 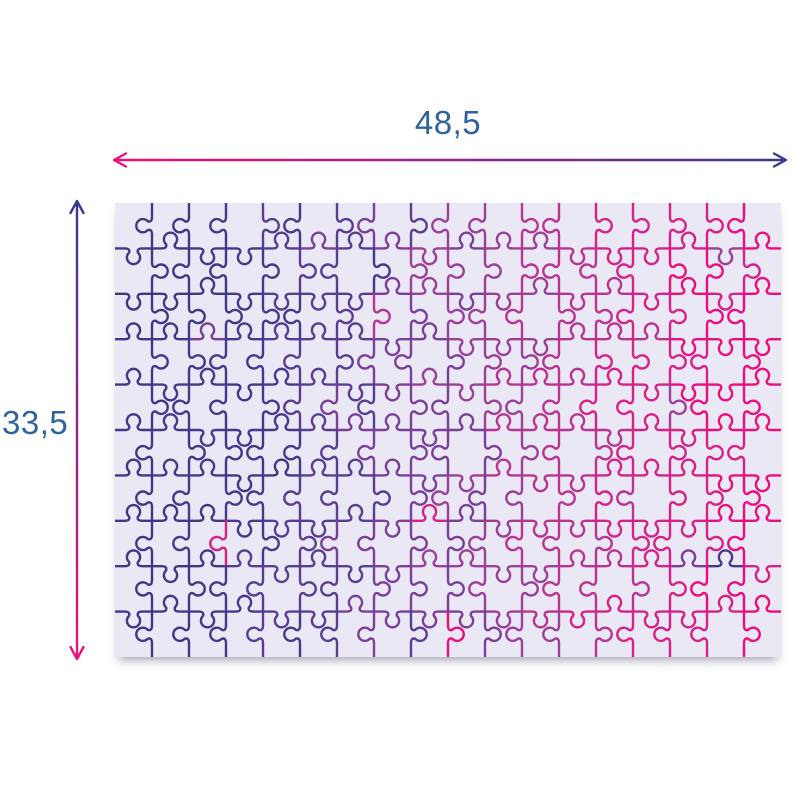 I want to click on width-dimension-label: 48,5, so click(x=448, y=122).